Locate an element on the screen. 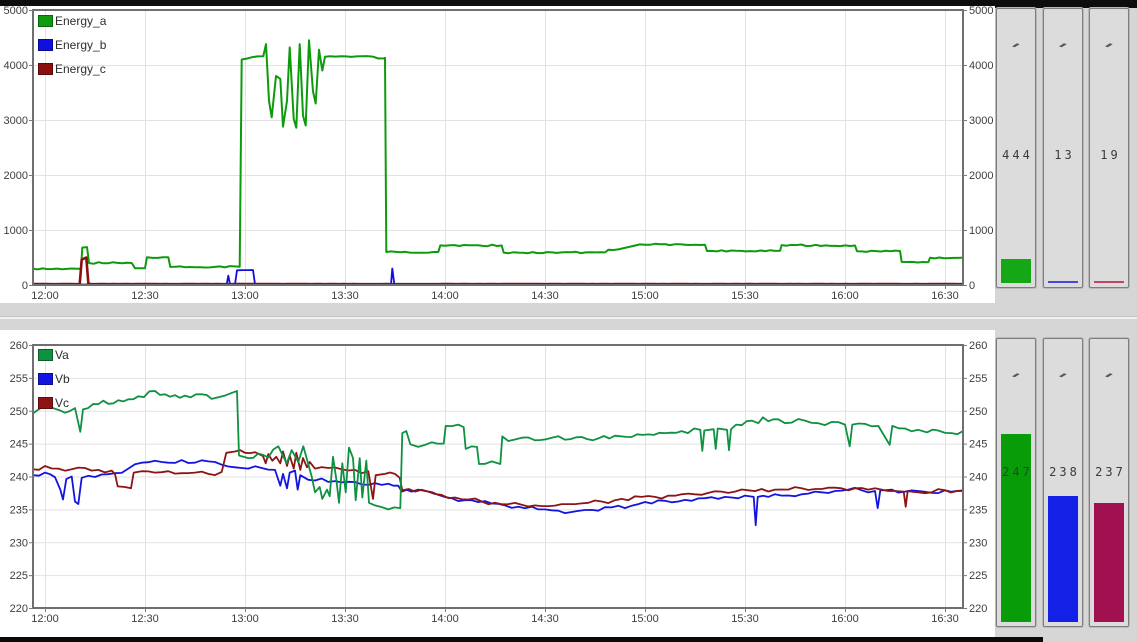 This screenshot has height=642, width=1137. legend-item-energy_b: Energy_b is located at coordinates (72, 45).